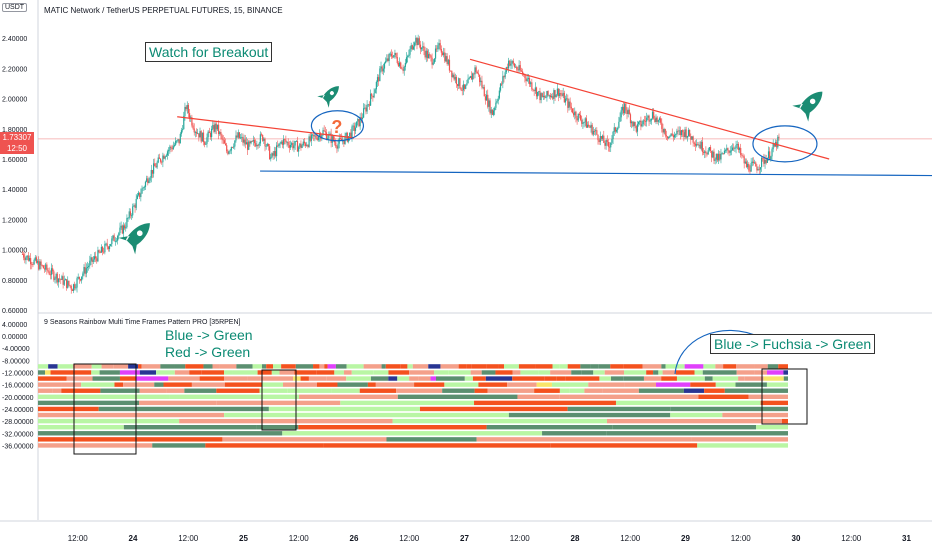 This screenshot has height=555, width=932. I want to click on price-tick-label: 0.80000, so click(14, 281).